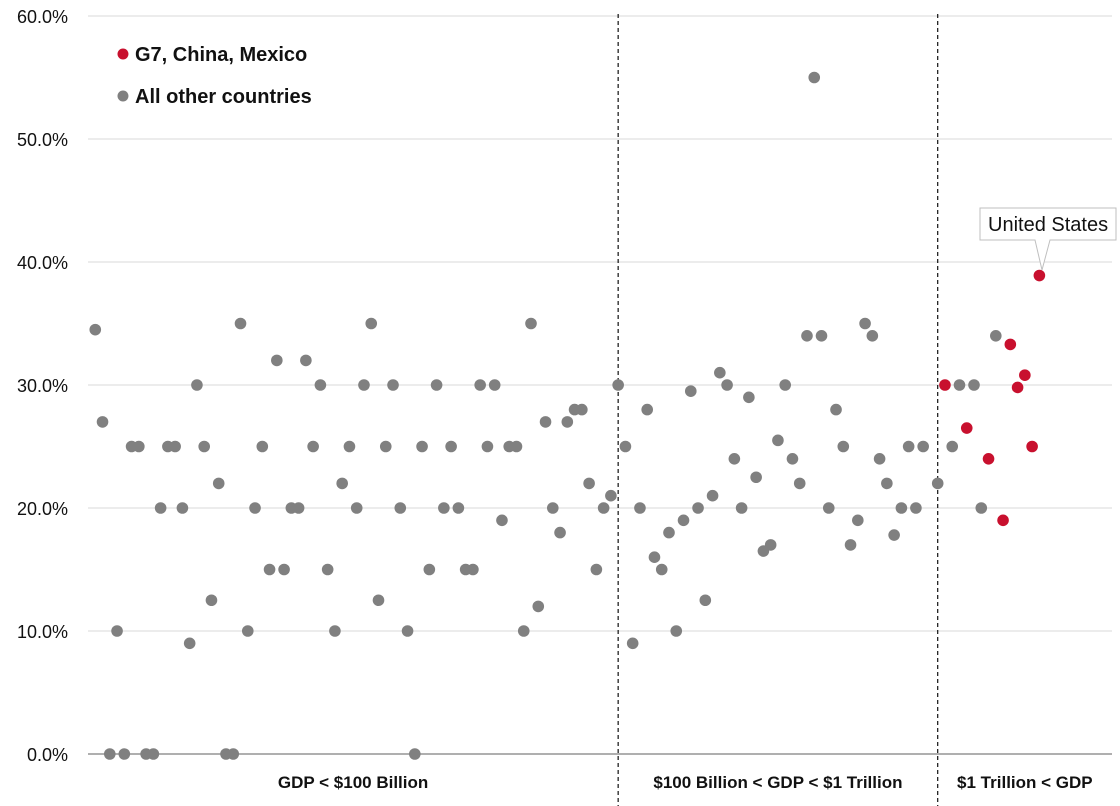  I want to click on segment-label: $100 Billion < GDP < $1 Trillion, so click(777, 782).